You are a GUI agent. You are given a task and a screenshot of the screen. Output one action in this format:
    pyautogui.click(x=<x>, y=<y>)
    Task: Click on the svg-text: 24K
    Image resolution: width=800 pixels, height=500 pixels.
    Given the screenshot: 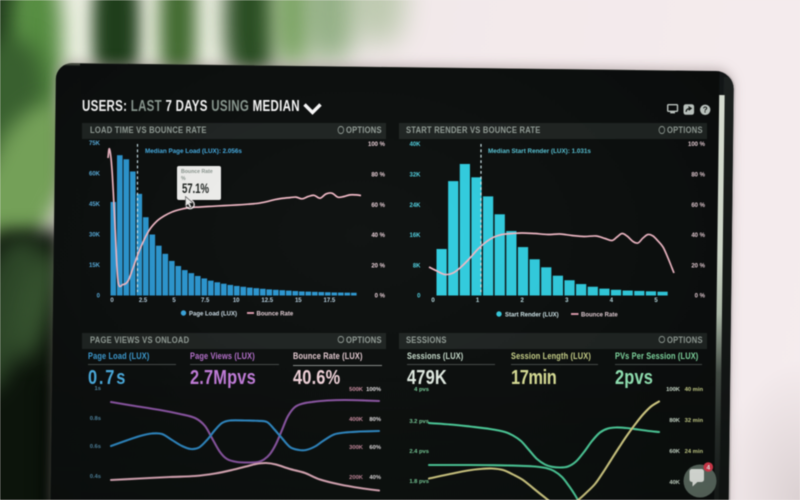 What is the action you would take?
    pyautogui.click(x=415, y=206)
    